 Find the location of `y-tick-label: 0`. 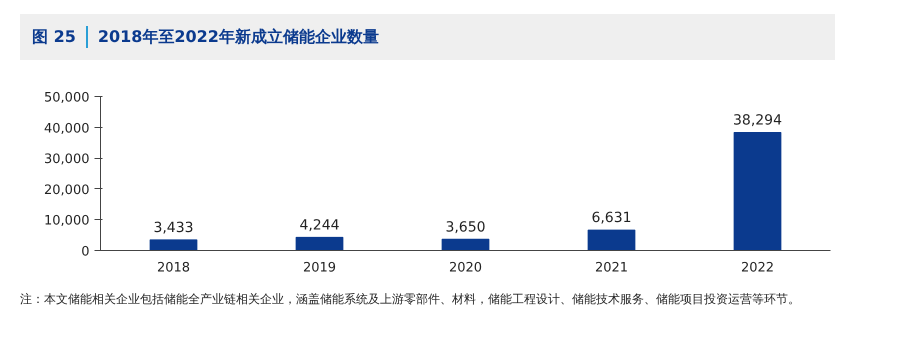

y-tick-label: 0 is located at coordinates (85, 252).